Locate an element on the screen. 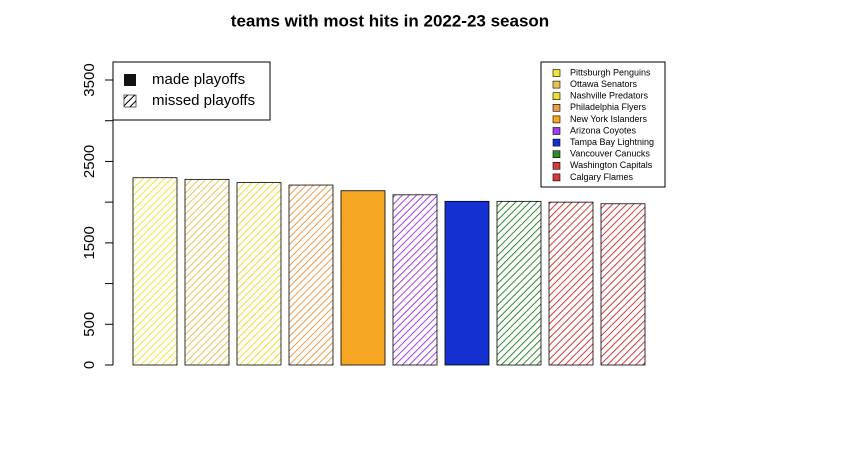 This screenshot has width=867, height=463. team-legend is located at coordinates (603, 124).